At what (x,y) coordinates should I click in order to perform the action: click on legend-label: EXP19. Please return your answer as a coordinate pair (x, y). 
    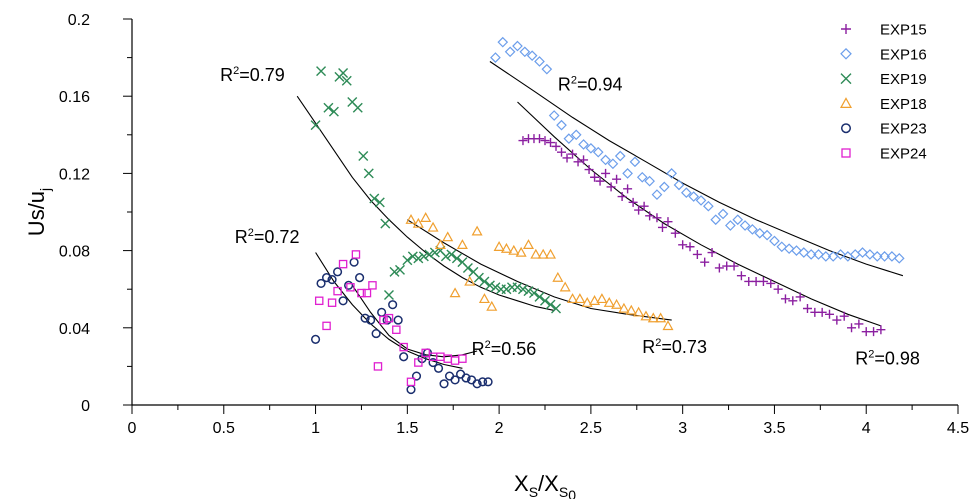
    Looking at the image, I should click on (903, 79).